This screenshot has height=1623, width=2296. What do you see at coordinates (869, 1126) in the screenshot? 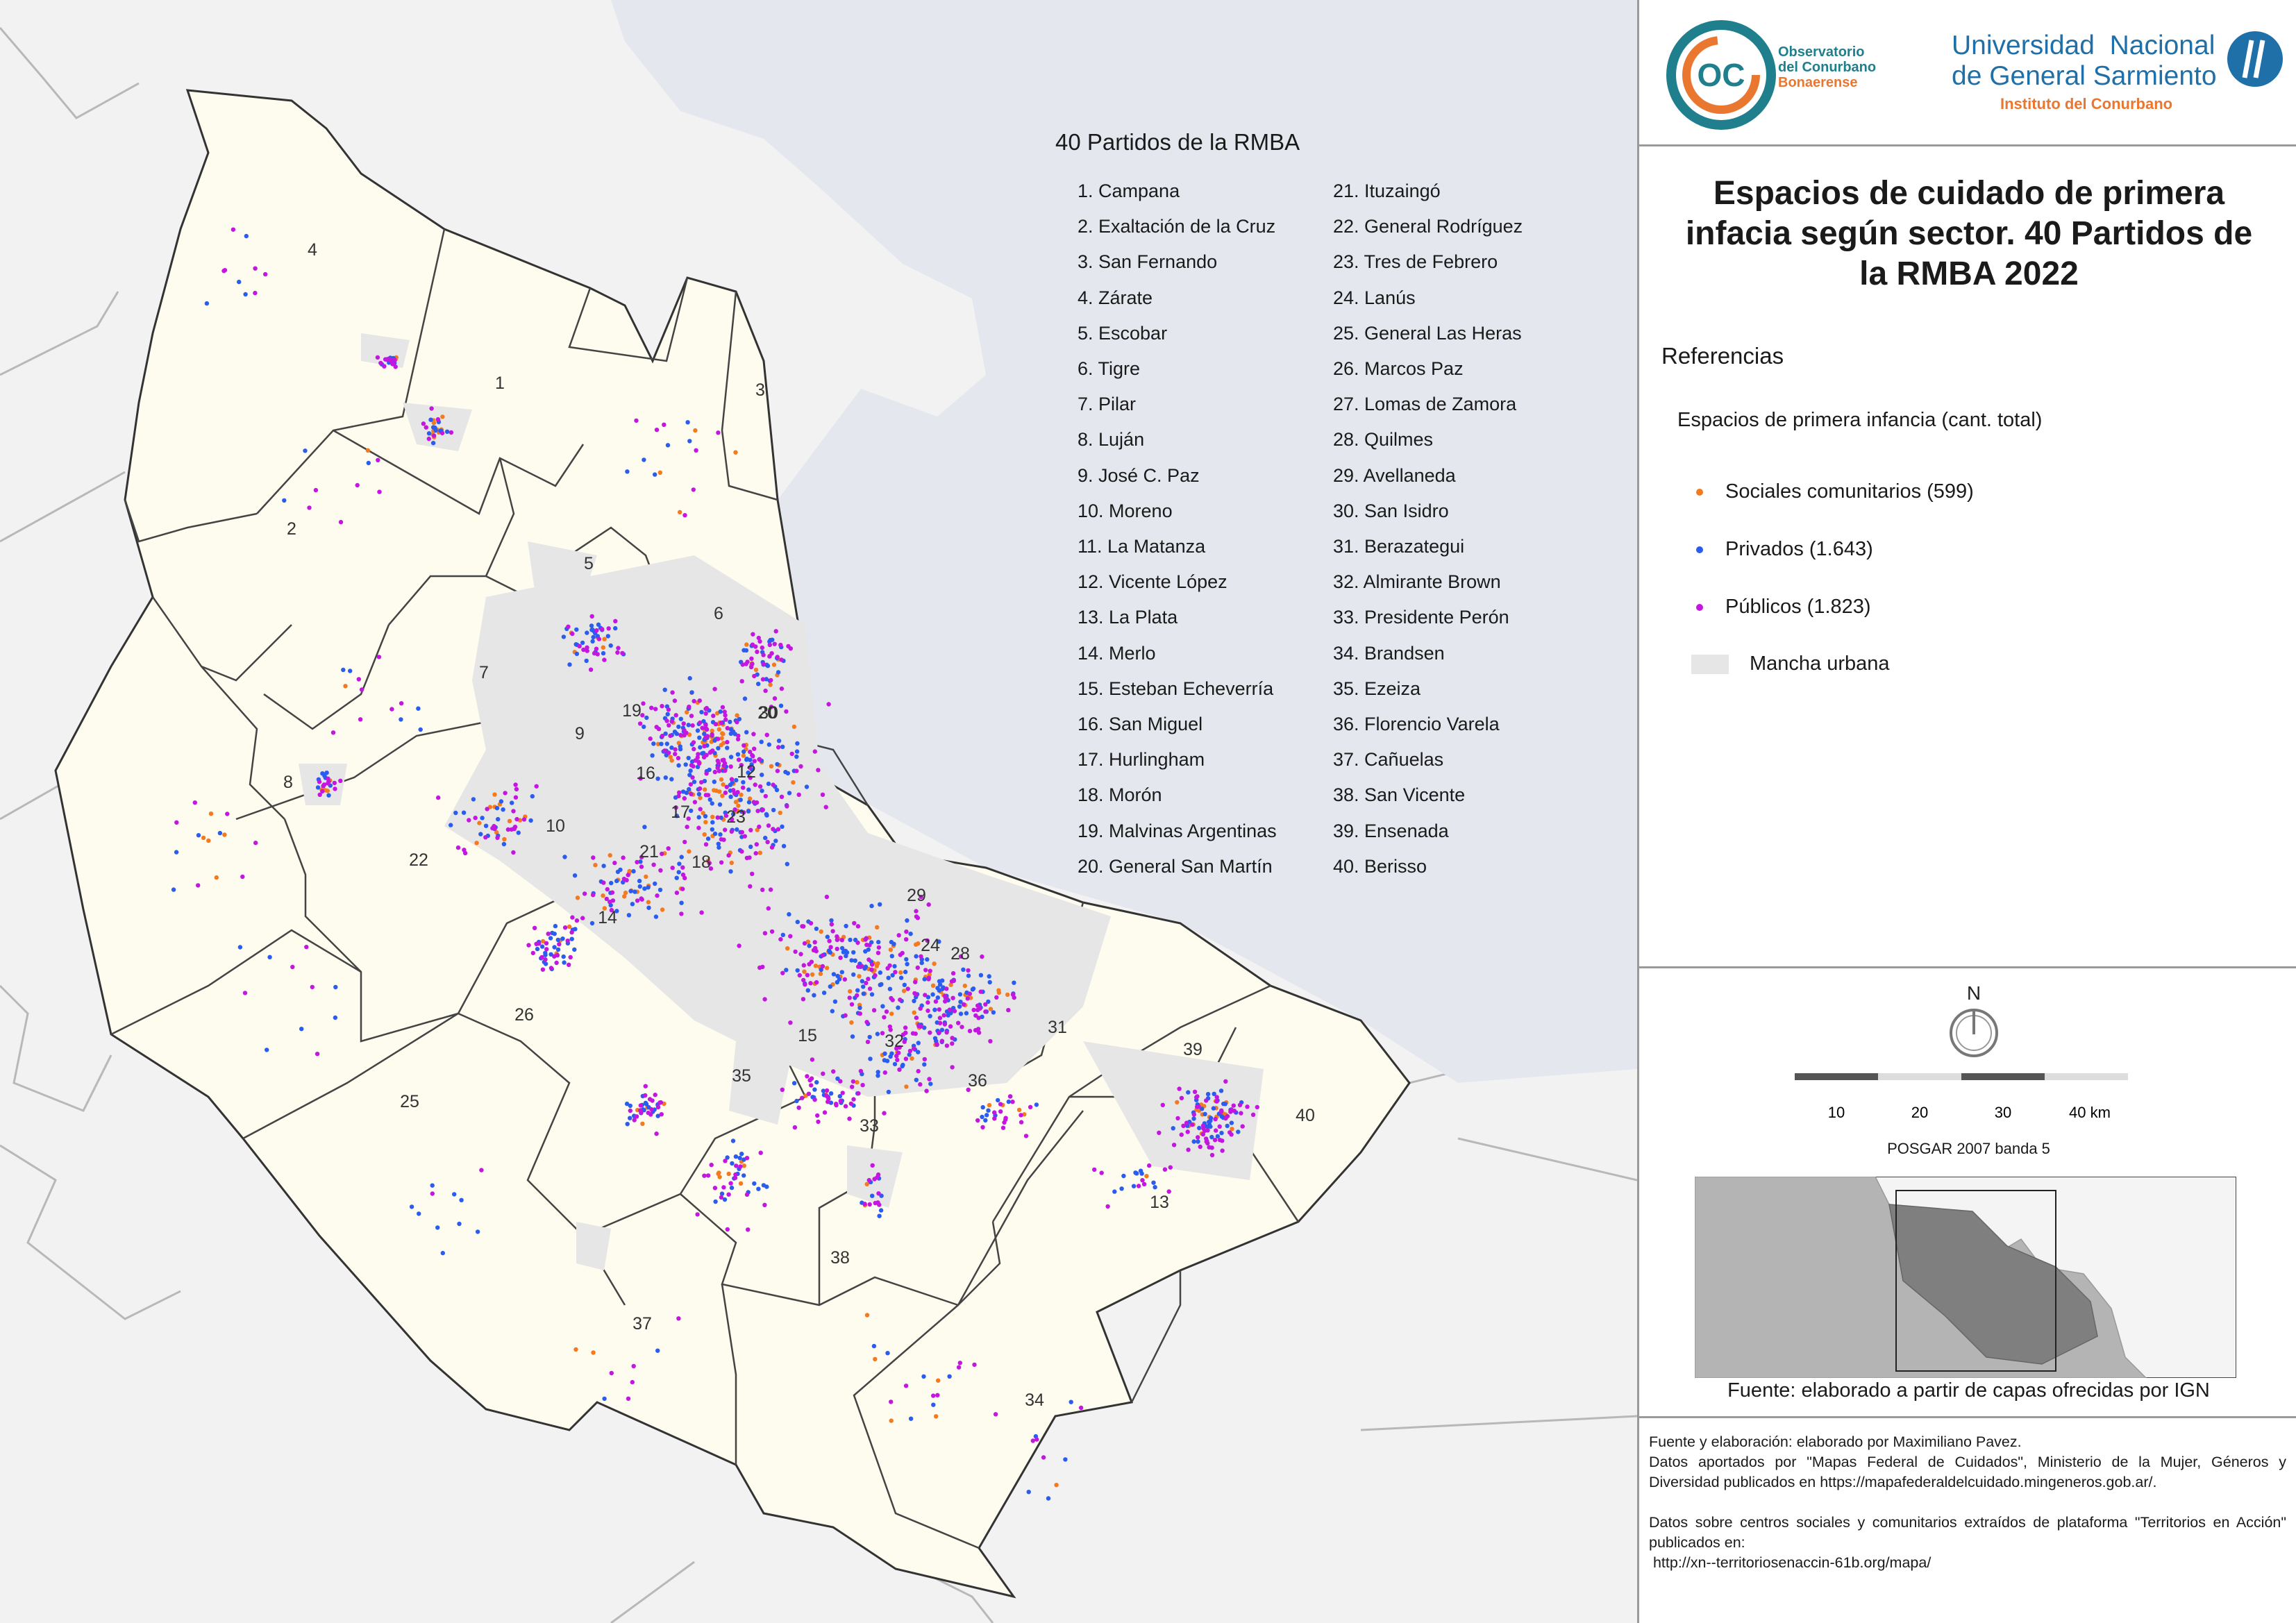
I see `partido-label: 33` at bounding box center [869, 1126].